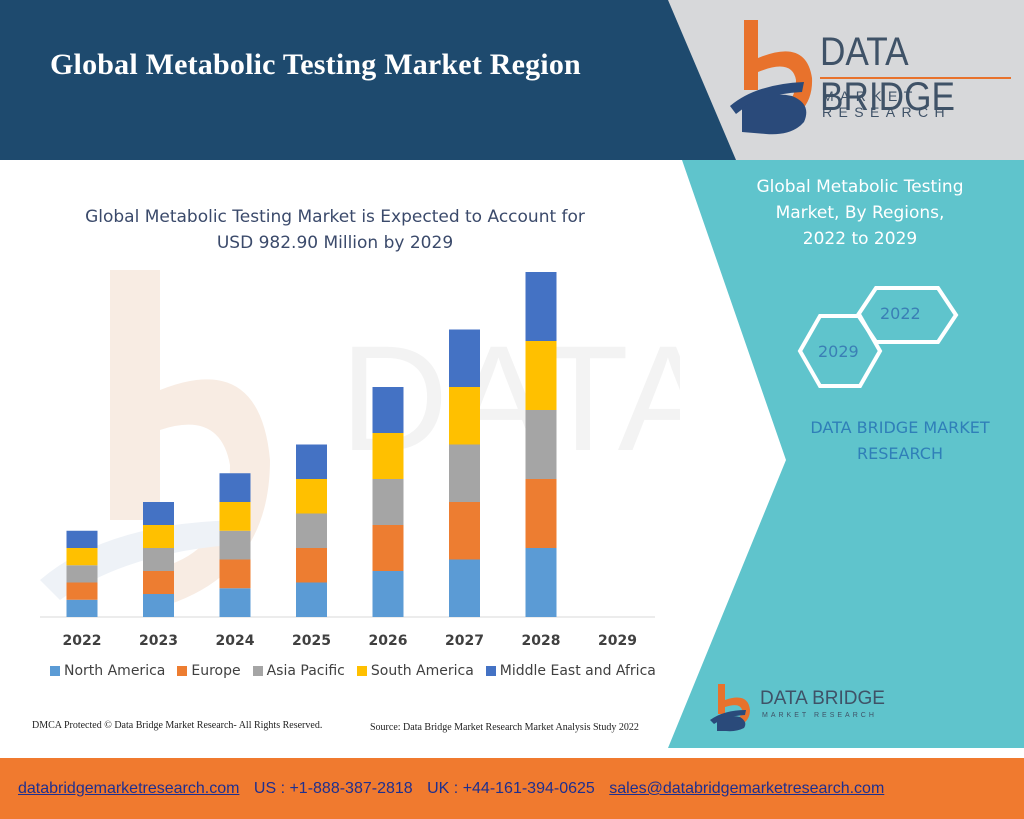  Describe the element at coordinates (819, 715) in the screenshot. I see `small-logo-tagline: MARKET RESEARCH` at that location.